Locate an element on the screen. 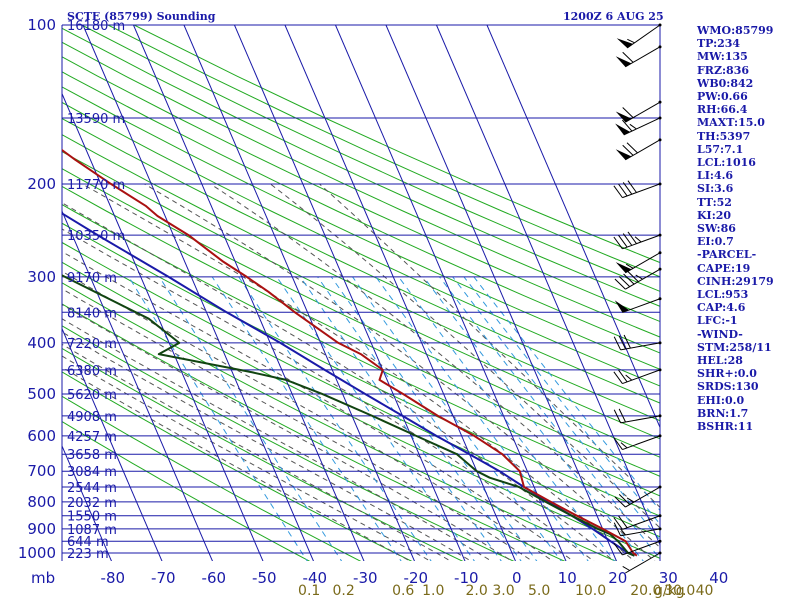 The width and height of the screenshot is (800, 600). pressure-tick-label: 800 is located at coordinates (41, 502).